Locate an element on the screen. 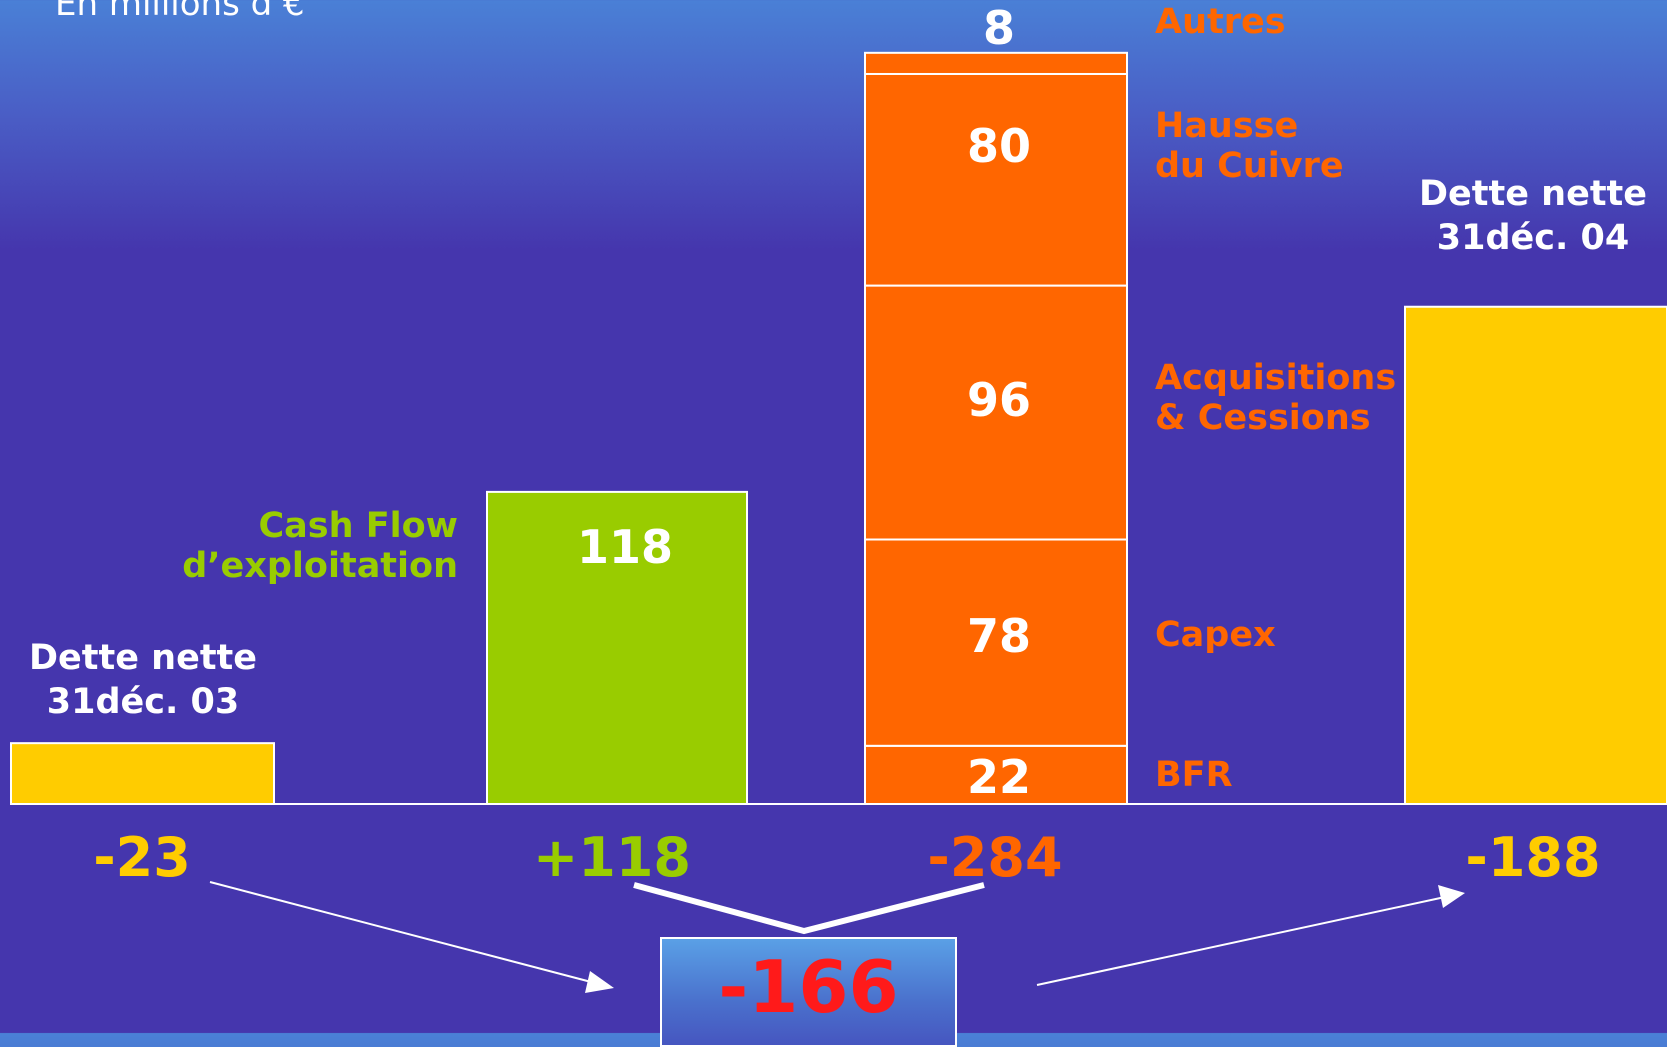  segment-name-acquisitions: Acquisitions & Cessions is located at coordinates (1275, 398).